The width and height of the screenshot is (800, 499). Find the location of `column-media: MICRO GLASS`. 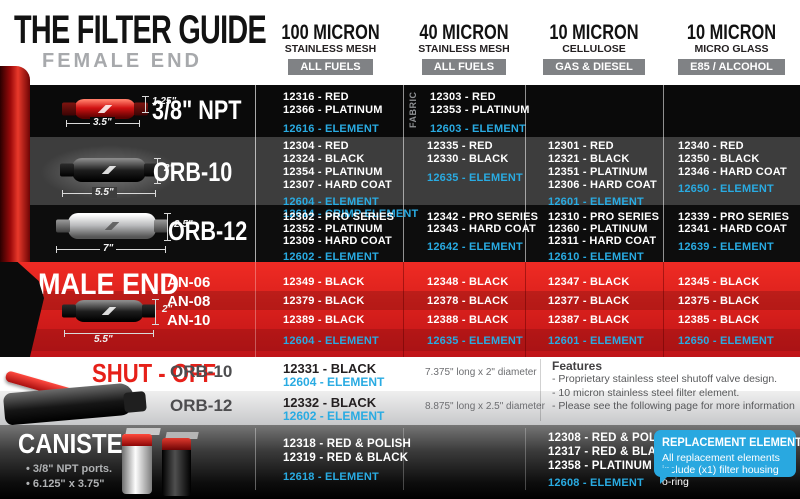

column-media: MICRO GLASS is located at coordinates (731, 49).